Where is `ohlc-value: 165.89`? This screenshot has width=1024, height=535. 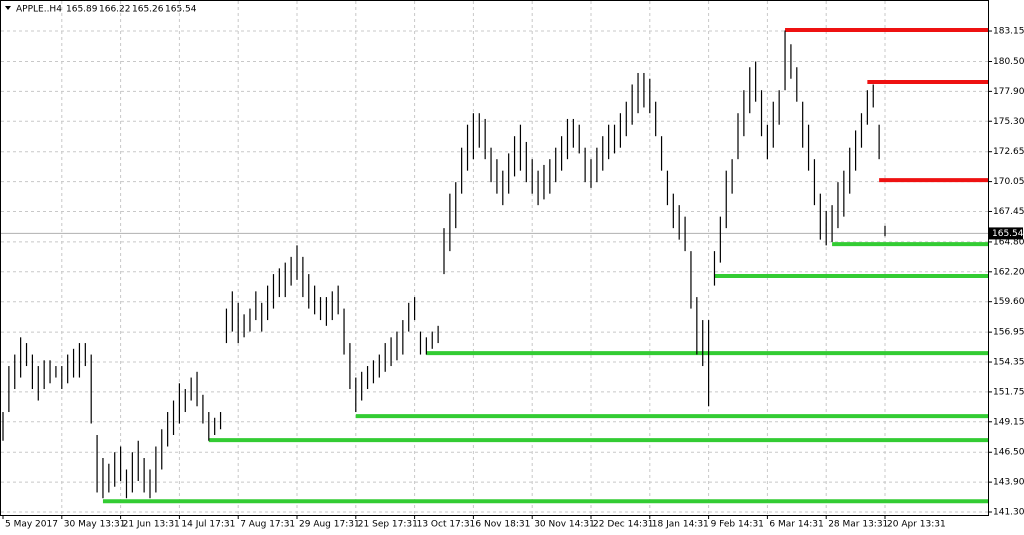
ohlc-value: 165.89 is located at coordinates (82, 10).